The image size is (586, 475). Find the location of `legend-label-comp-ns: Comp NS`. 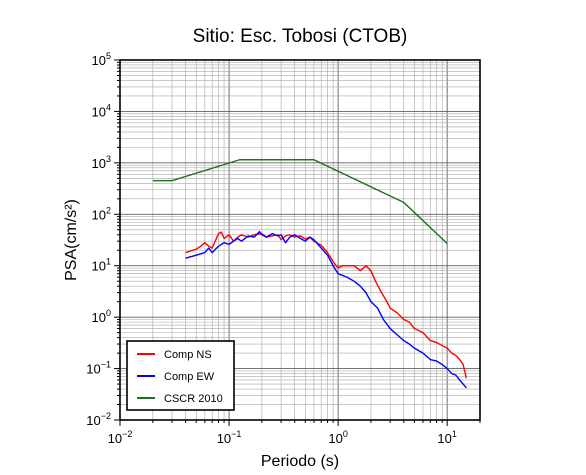

legend-label-comp-ns: Comp NS is located at coordinates (188, 355).